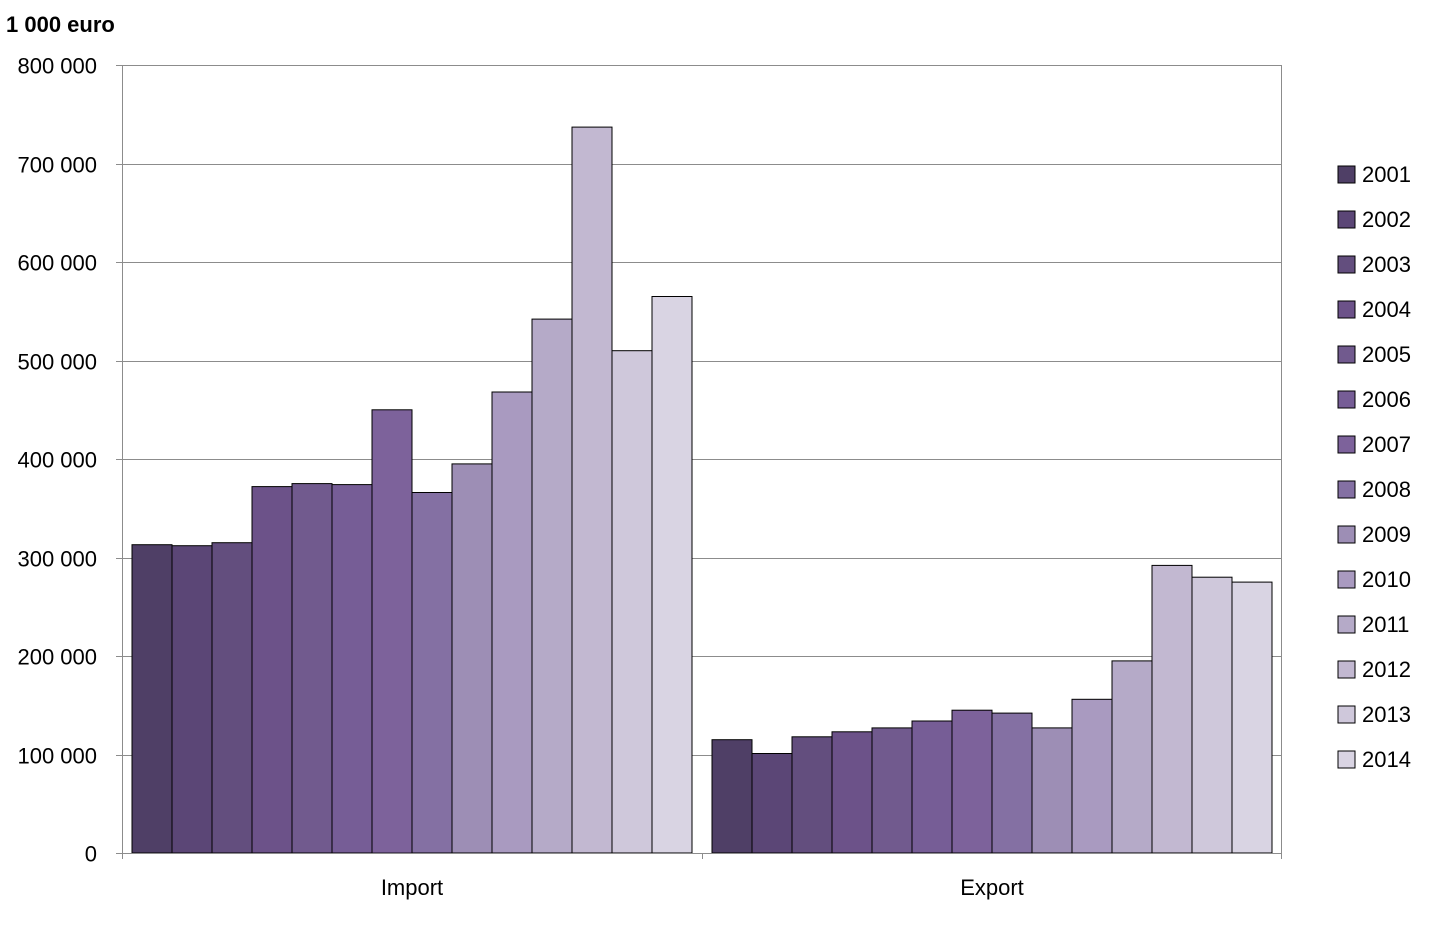 This screenshot has width=1436, height=936. I want to click on bar-export-2004, so click(852, 792).